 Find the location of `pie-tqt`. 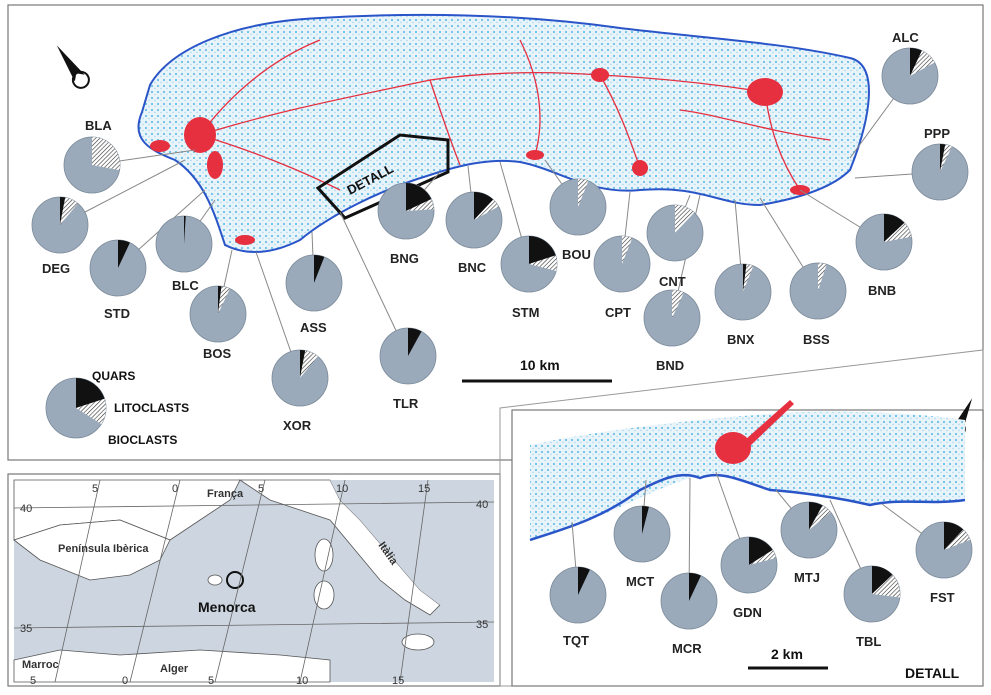

pie-tqt is located at coordinates (578, 595).